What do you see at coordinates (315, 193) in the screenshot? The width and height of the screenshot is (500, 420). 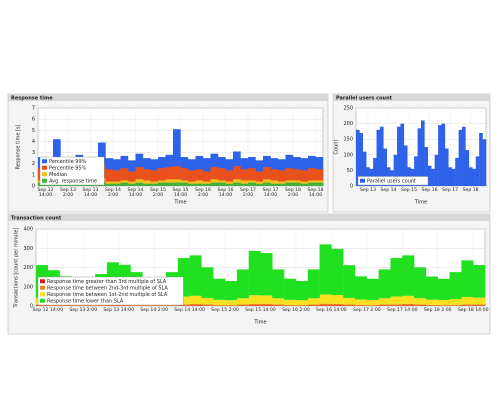 I see `x-tick-label: Sep 18 14:00` at bounding box center [315, 193].